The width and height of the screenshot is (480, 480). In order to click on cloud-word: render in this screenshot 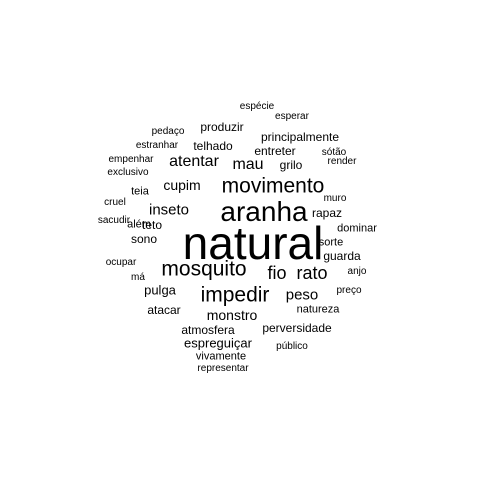, I will do `click(342, 161)`.